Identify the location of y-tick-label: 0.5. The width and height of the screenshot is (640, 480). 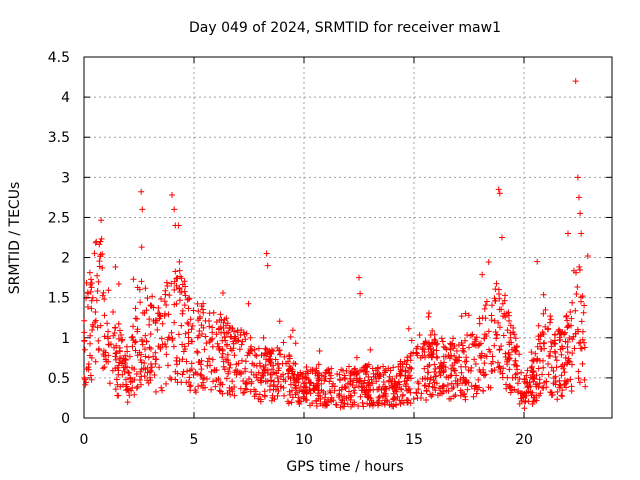
(59, 379).